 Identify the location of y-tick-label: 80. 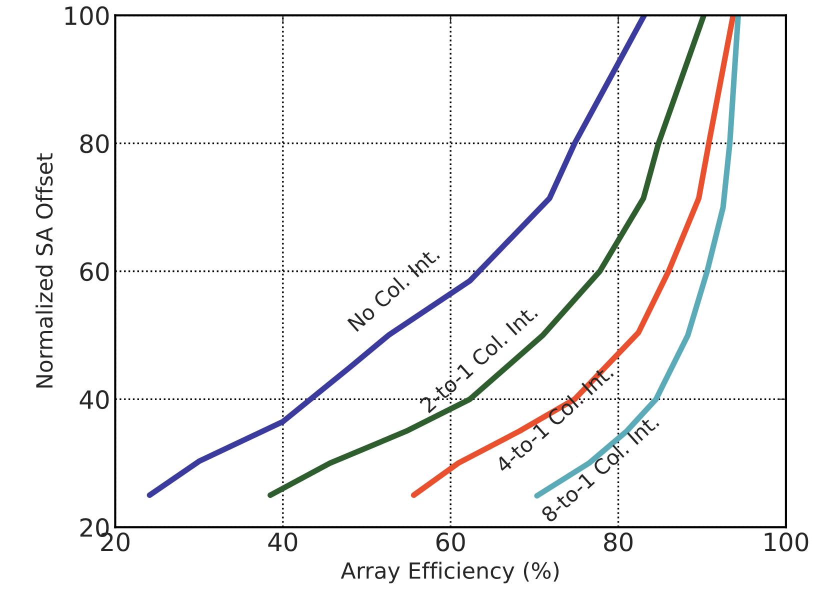
(94, 144).